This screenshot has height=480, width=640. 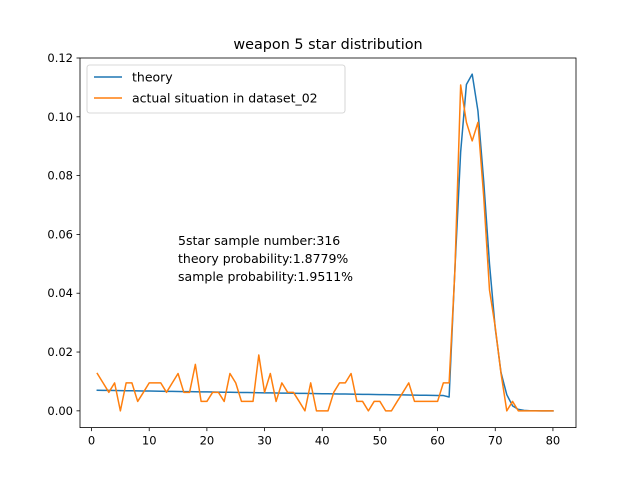 I want to click on legend-box, so click(x=216, y=89).